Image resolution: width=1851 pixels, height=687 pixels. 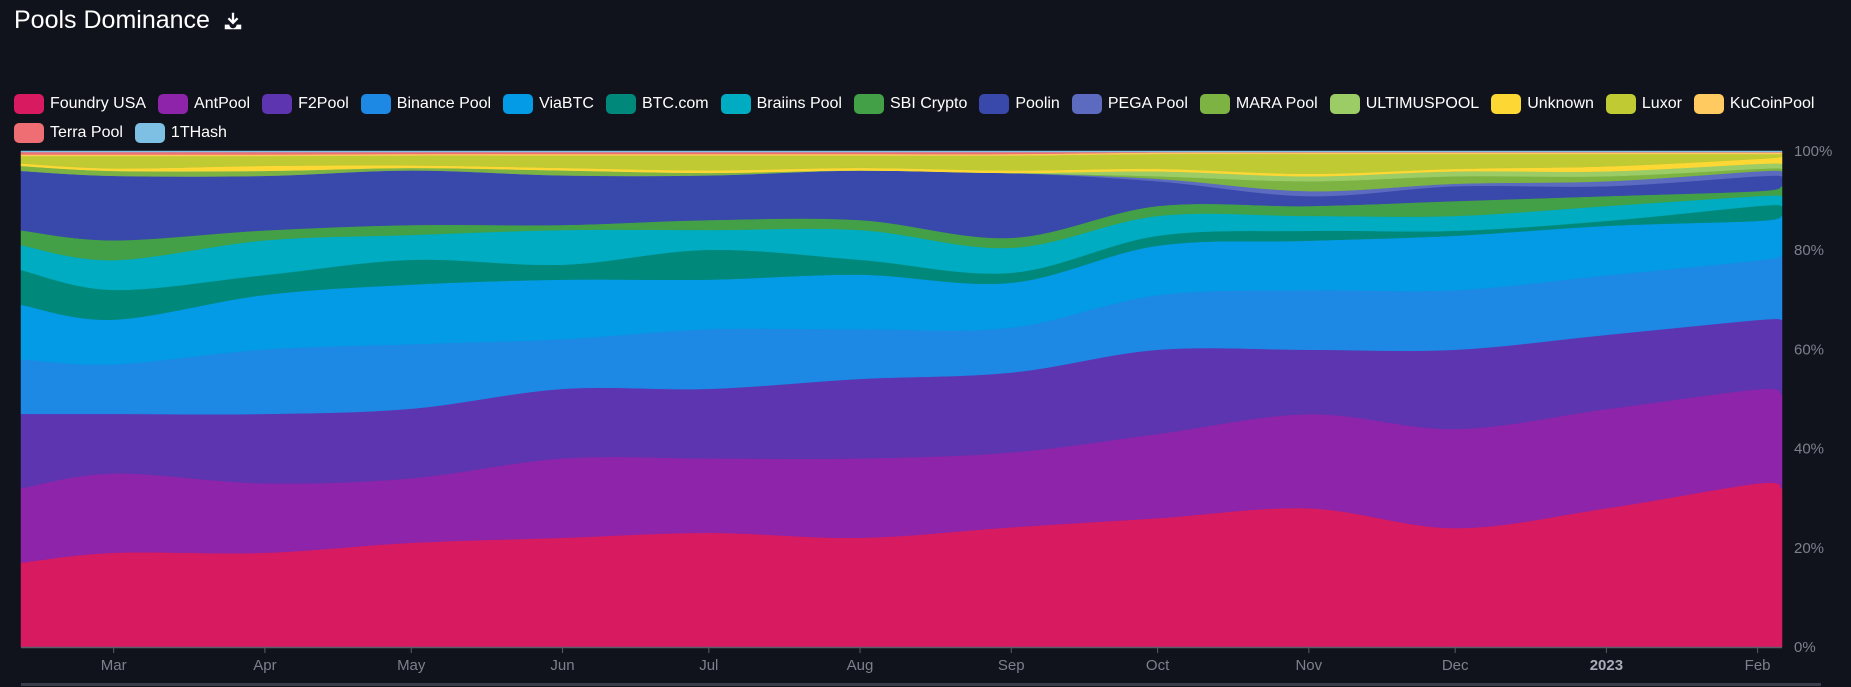 I want to click on page-title: Pools Dominance, so click(x=112, y=20).